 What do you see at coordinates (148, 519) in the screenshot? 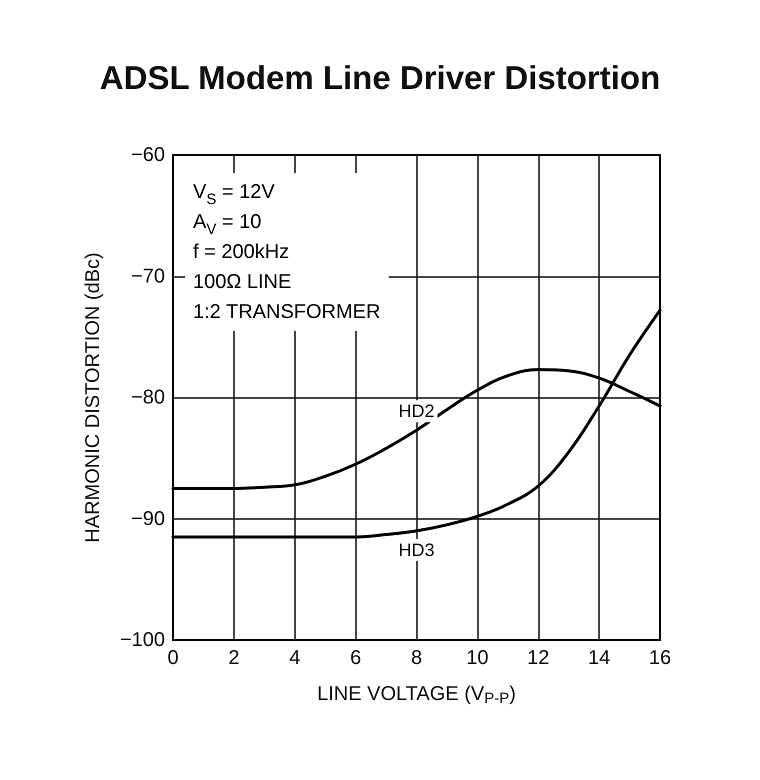
I see `y-tick-label: −90` at bounding box center [148, 519].